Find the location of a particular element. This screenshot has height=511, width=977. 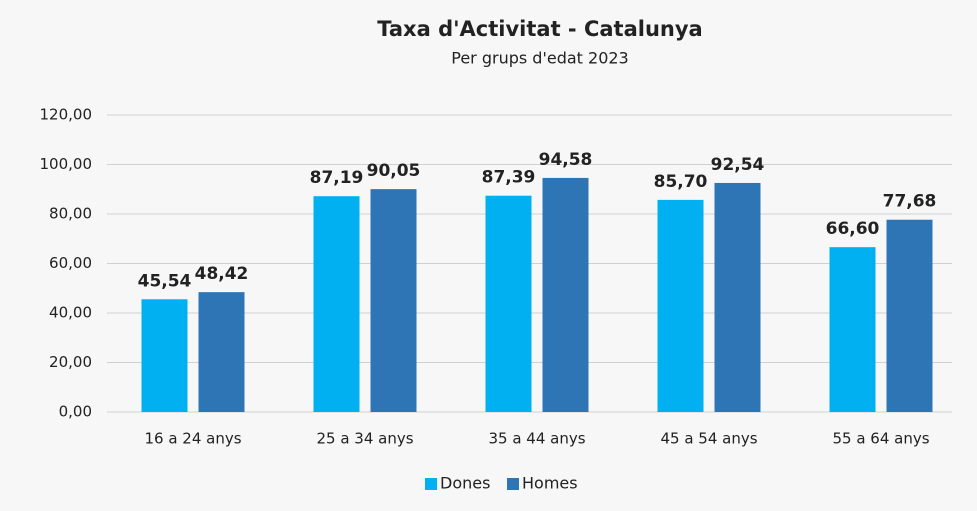

y-tick-label: 60,00 is located at coordinates (70, 263).